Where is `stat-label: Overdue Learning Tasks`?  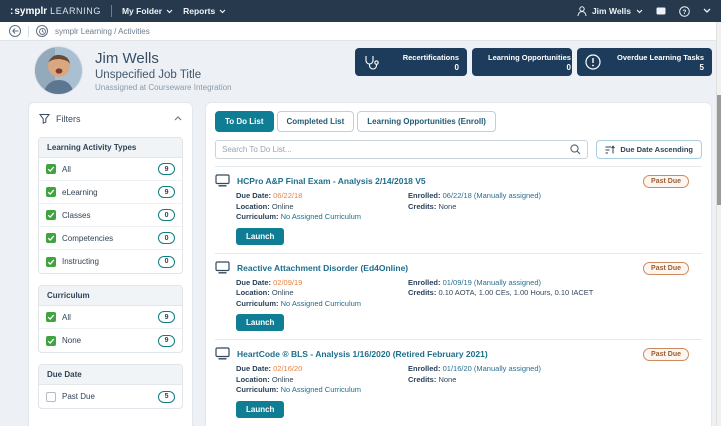
stat-label: Overdue Learning Tasks is located at coordinates (660, 57).